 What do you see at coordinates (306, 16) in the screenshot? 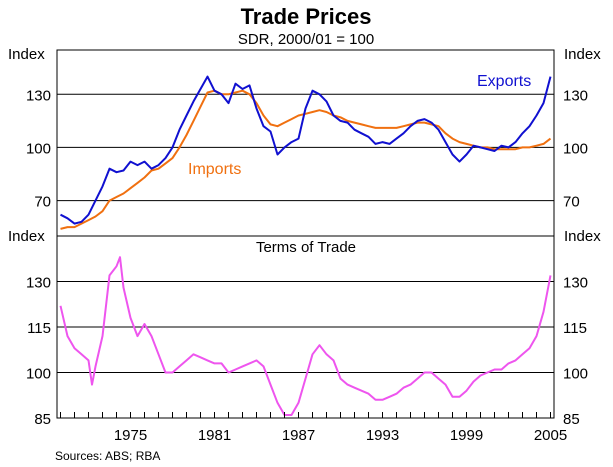
I see `chart-title: Trade Prices` at bounding box center [306, 16].